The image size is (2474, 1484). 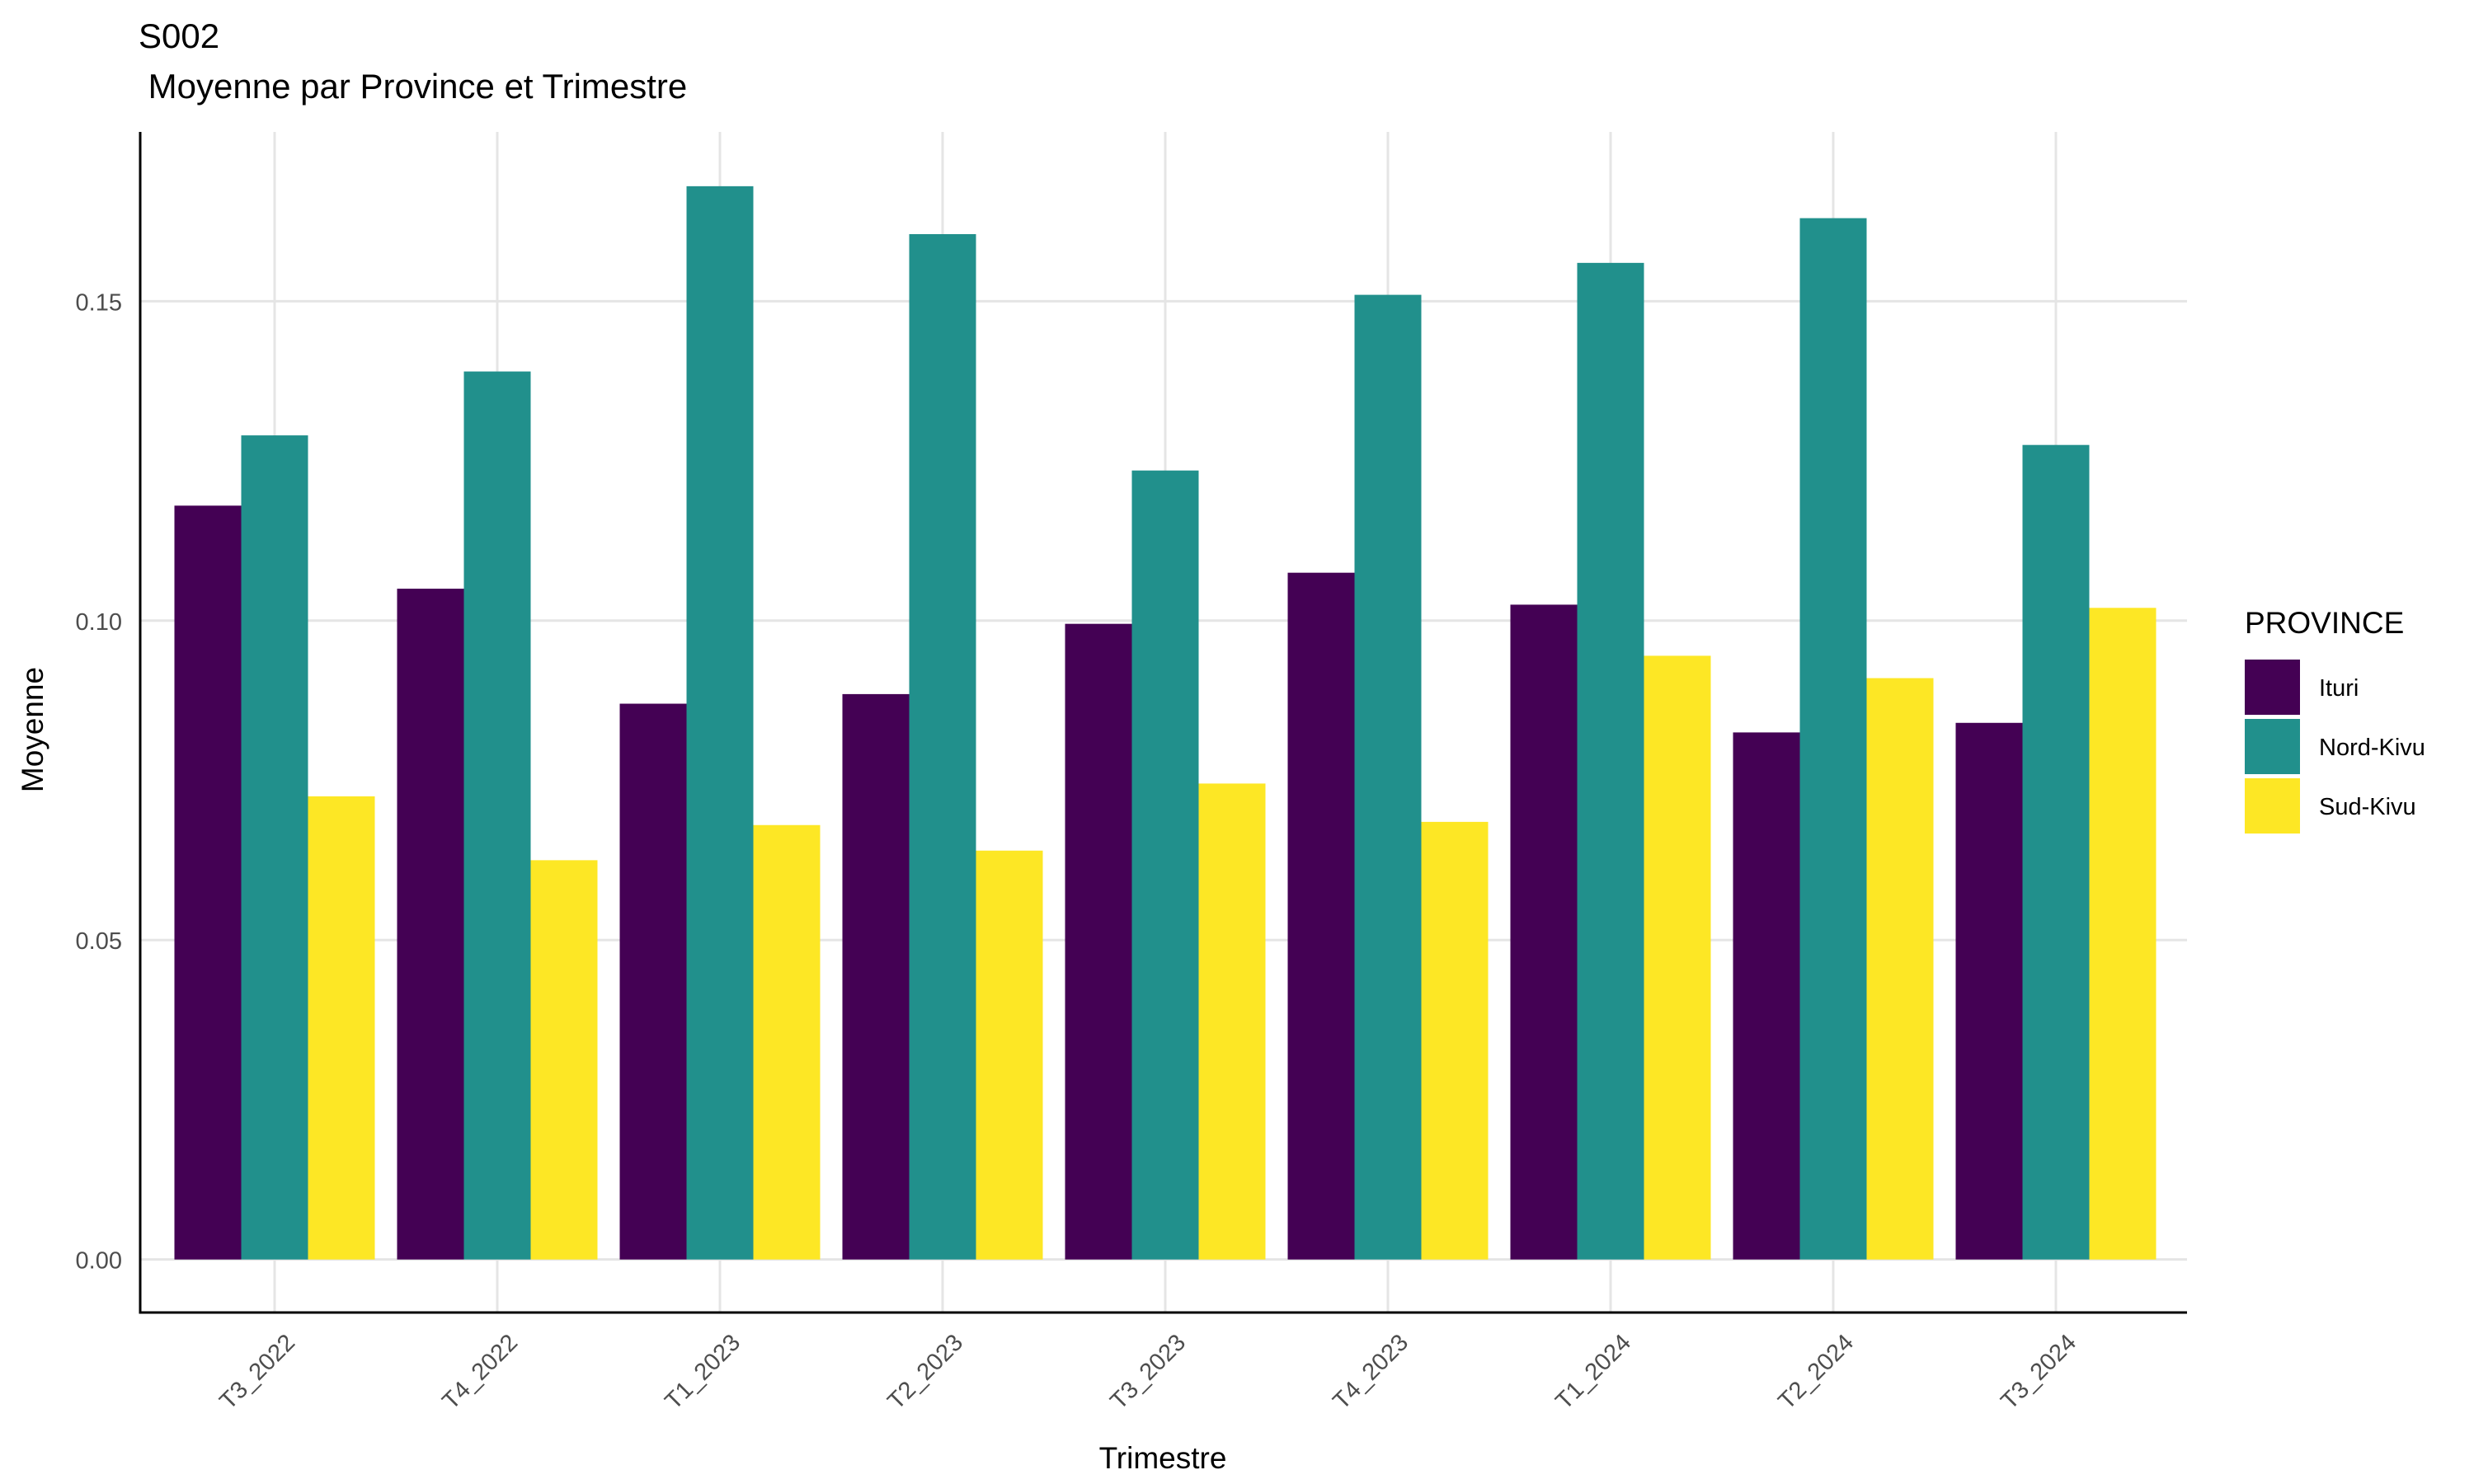 I want to click on legend-label-sud-kivu: Sud-Kivu, so click(x=2367, y=807).